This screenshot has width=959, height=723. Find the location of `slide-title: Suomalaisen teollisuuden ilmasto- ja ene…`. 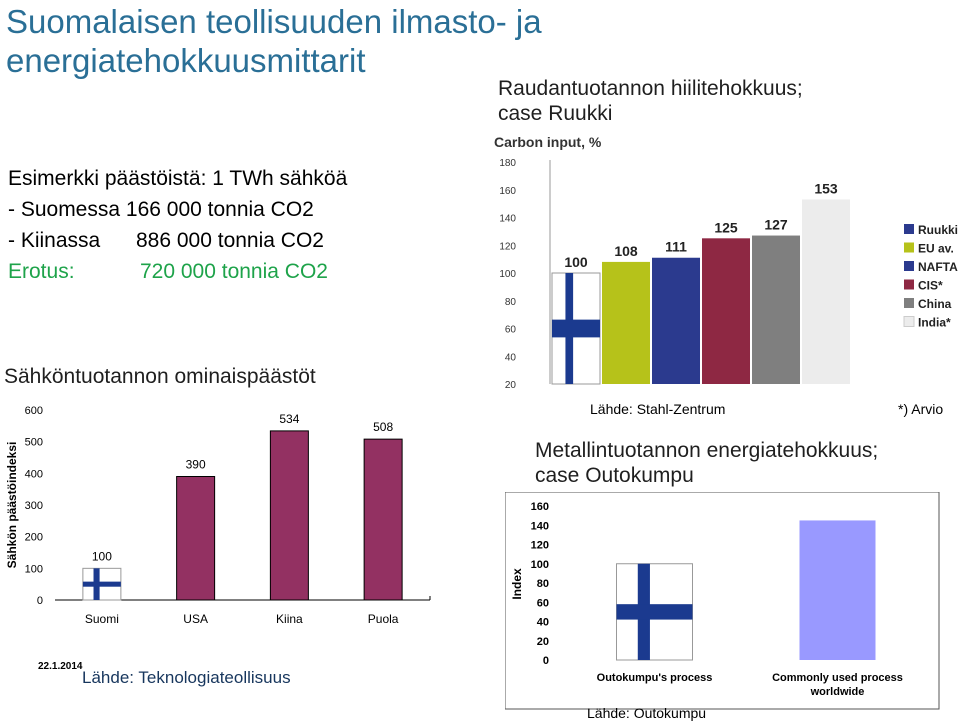

slide-title: Suomalaisen teollisuuden ilmasto- ja ene… is located at coordinates (356, 41).